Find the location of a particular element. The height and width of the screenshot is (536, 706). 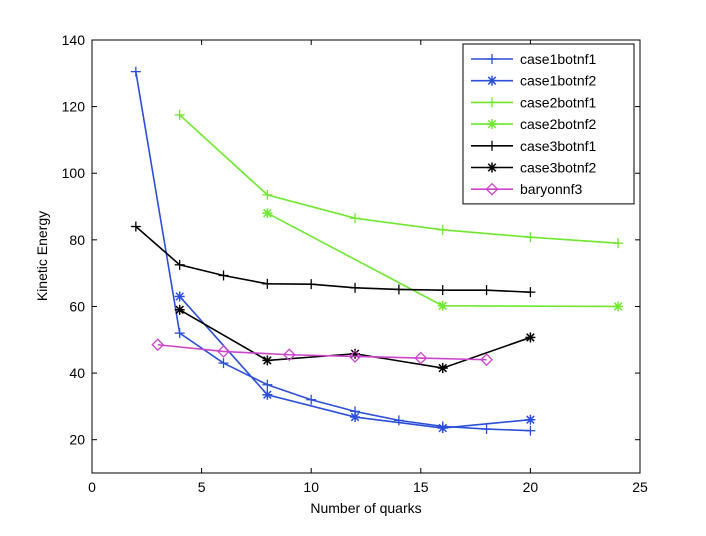

legend-label: case2botnf2 is located at coordinates (558, 124).